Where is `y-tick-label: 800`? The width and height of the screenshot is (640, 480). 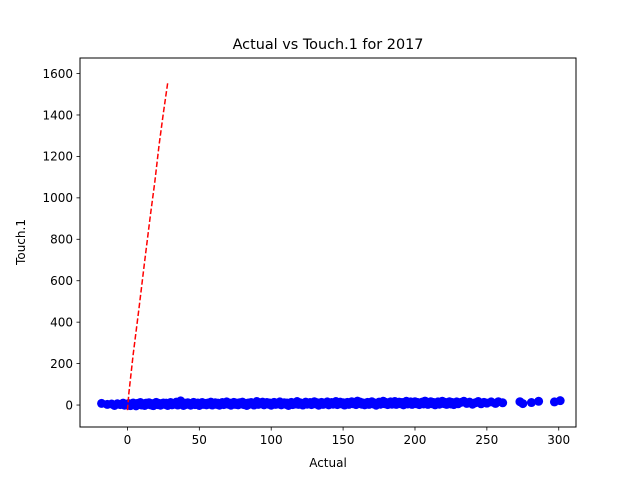 y-tick-label: 800 is located at coordinates (61, 240).